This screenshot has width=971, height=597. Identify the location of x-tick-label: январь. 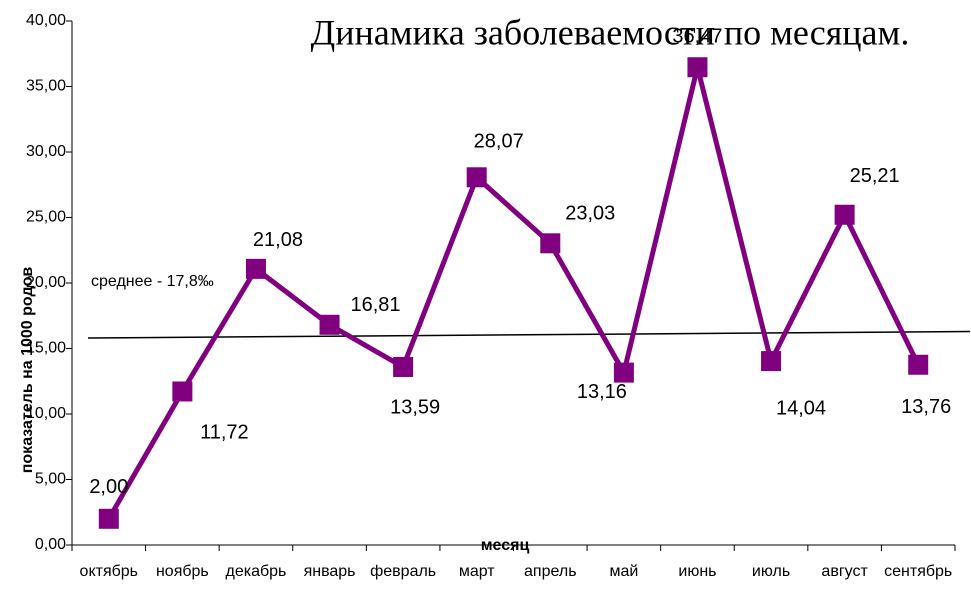
(330, 571).